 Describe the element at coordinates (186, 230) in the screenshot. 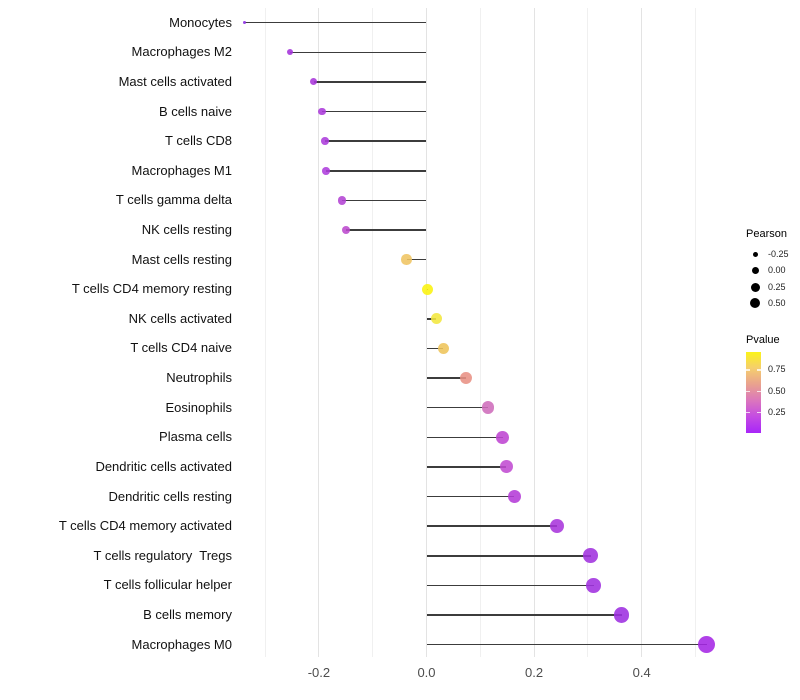

I see `y-axis-label: NK cells resting` at that location.